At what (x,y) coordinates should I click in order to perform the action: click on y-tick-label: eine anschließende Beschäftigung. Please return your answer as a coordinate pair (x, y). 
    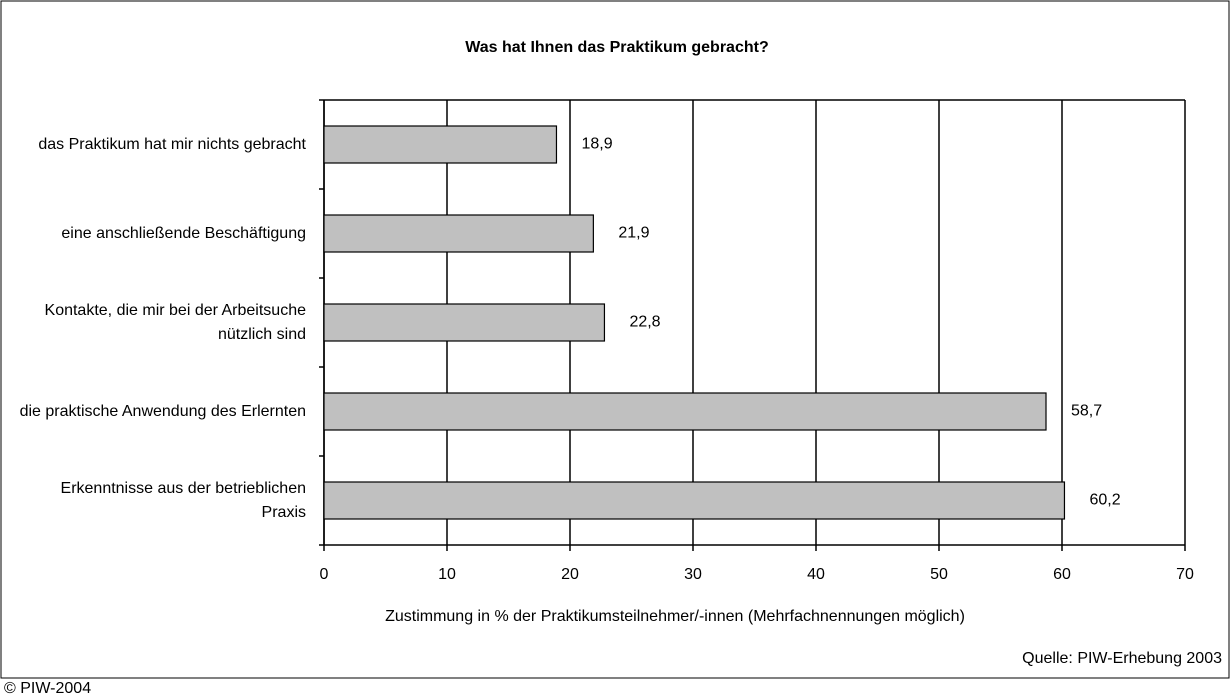
    Looking at the image, I should click on (183, 233).